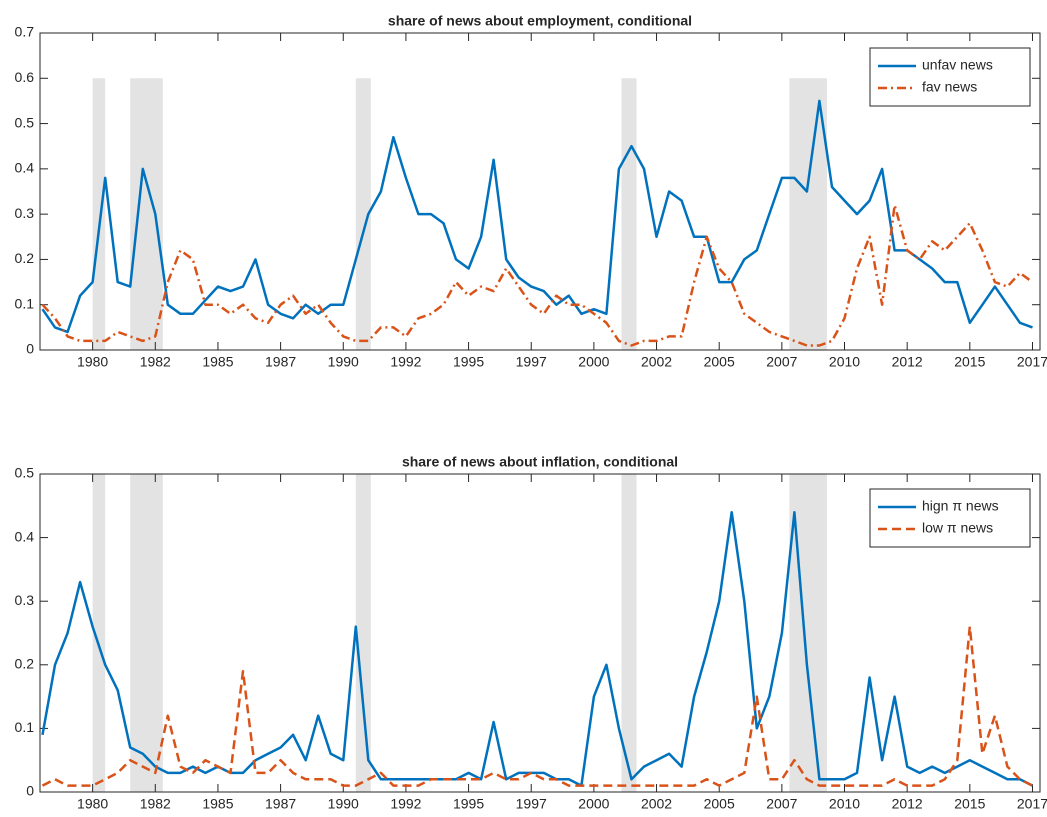 The image size is (1047, 817). I want to click on legend-label: unfav news, so click(957, 65).